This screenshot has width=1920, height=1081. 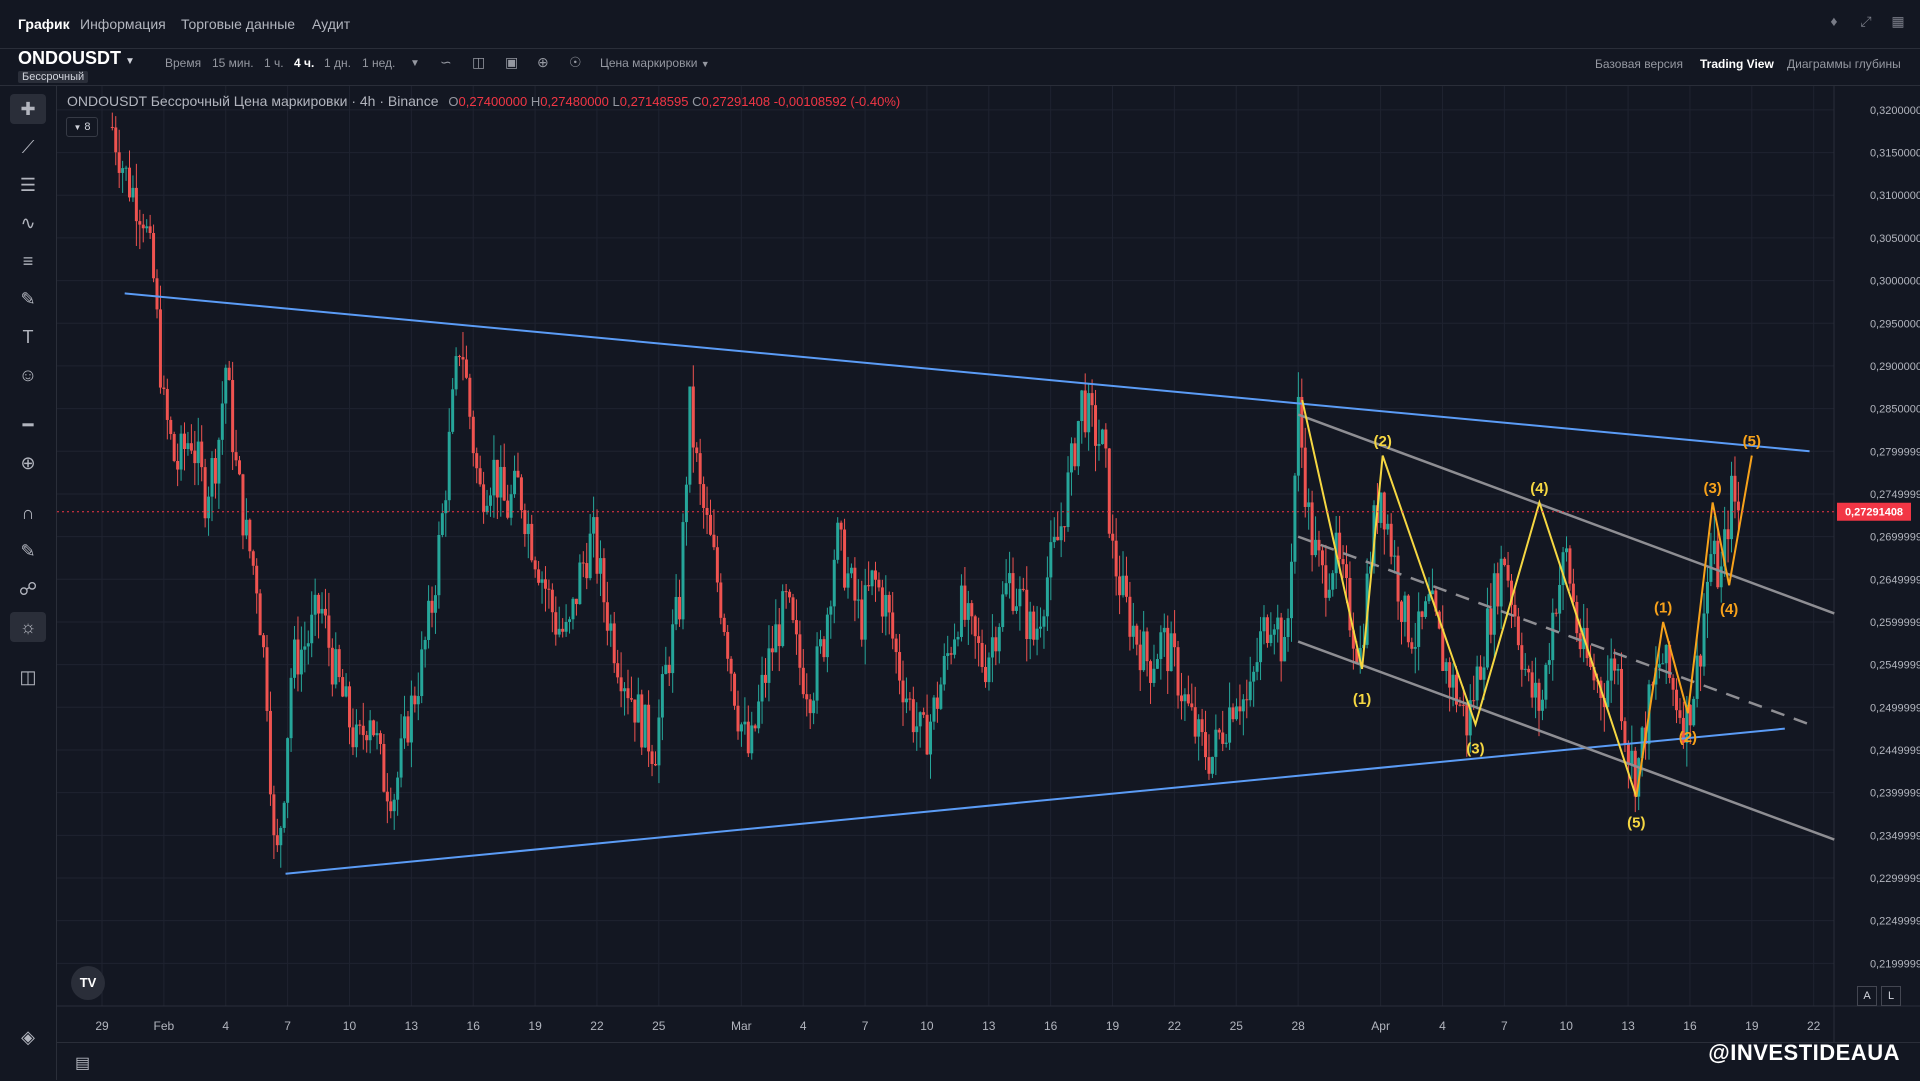 What do you see at coordinates (287, 1026) in the screenshot?
I see `x-tick-label: 7` at bounding box center [287, 1026].